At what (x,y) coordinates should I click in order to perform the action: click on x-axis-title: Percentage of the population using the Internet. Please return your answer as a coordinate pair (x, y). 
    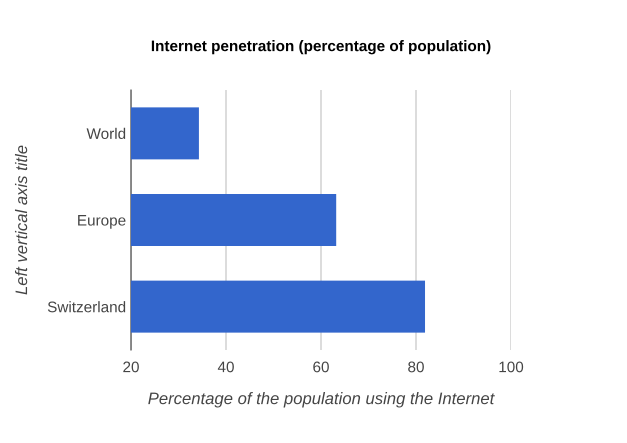
    Looking at the image, I should click on (321, 400).